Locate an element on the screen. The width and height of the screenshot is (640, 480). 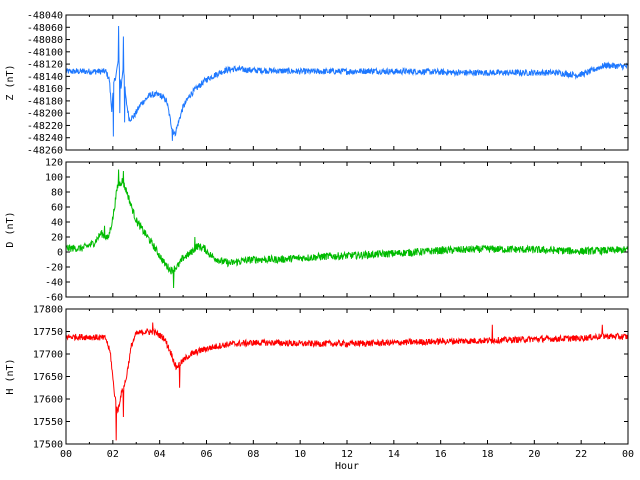
y-tick-label: 80 is located at coordinates (57, 193).